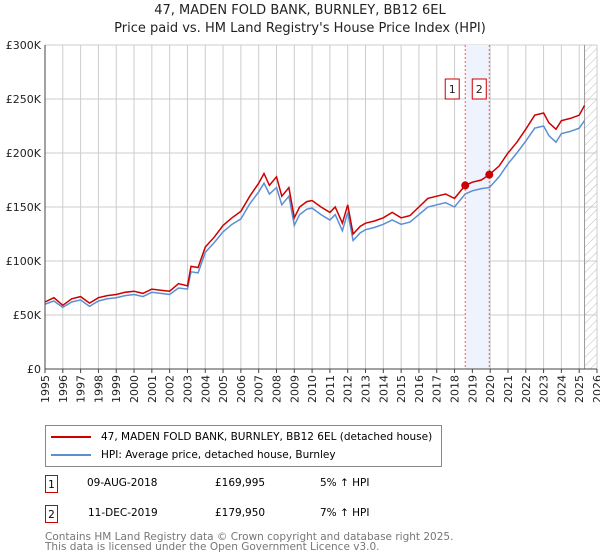  Describe the element at coordinates (345, 483) in the screenshot. I see `sale-hpi-diff: 5% ↑ HPI` at that location.